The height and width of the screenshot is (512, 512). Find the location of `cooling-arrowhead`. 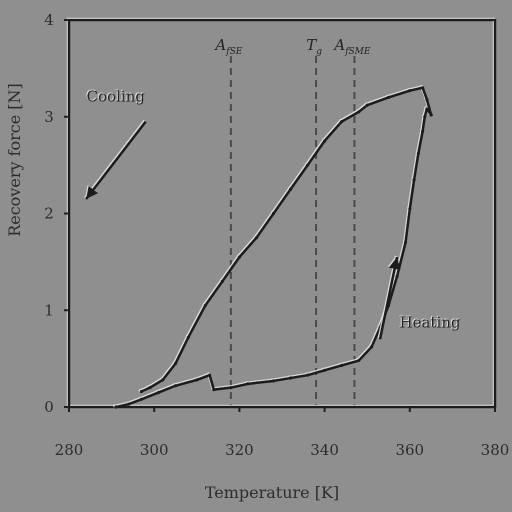

cooling-arrowhead is located at coordinates (92, 192).